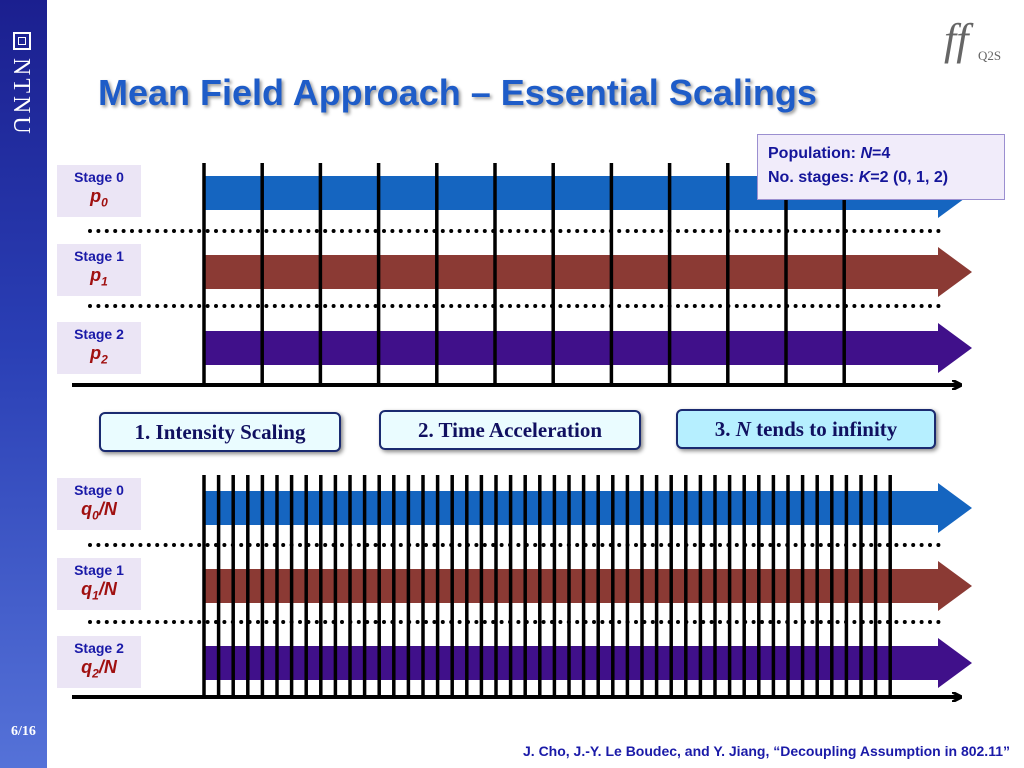 The image size is (1024, 768). I want to click on stage-probability: p1, so click(99, 277).